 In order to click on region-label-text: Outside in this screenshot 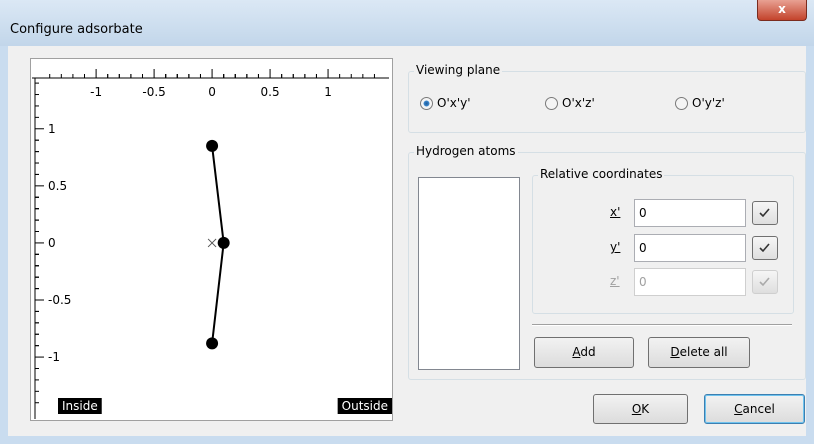, I will do `click(365, 406)`.